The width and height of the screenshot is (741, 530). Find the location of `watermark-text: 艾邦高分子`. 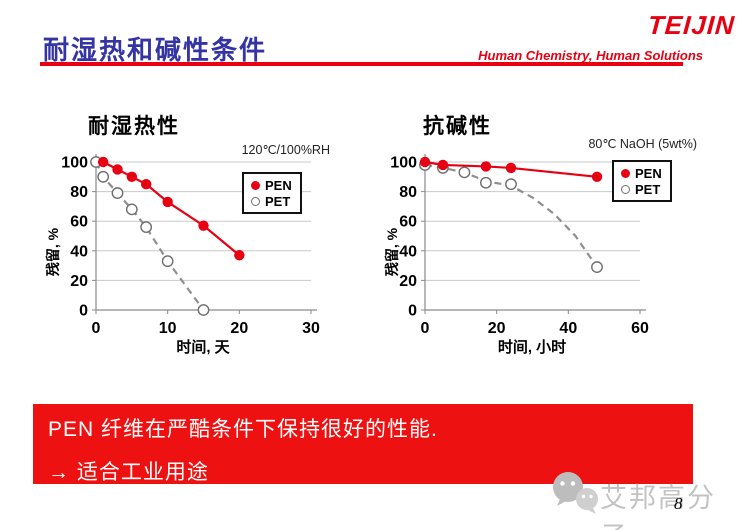

watermark-text: 艾邦高分子 is located at coordinates (658, 506).